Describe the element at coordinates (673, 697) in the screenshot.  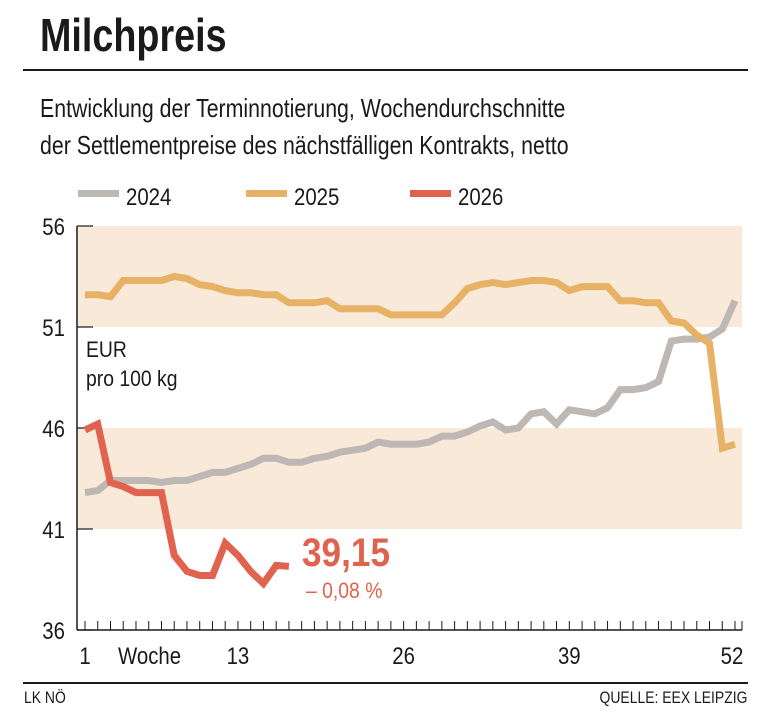
I see `source-text: QUELLE: EEX LEIPZIG` at that location.